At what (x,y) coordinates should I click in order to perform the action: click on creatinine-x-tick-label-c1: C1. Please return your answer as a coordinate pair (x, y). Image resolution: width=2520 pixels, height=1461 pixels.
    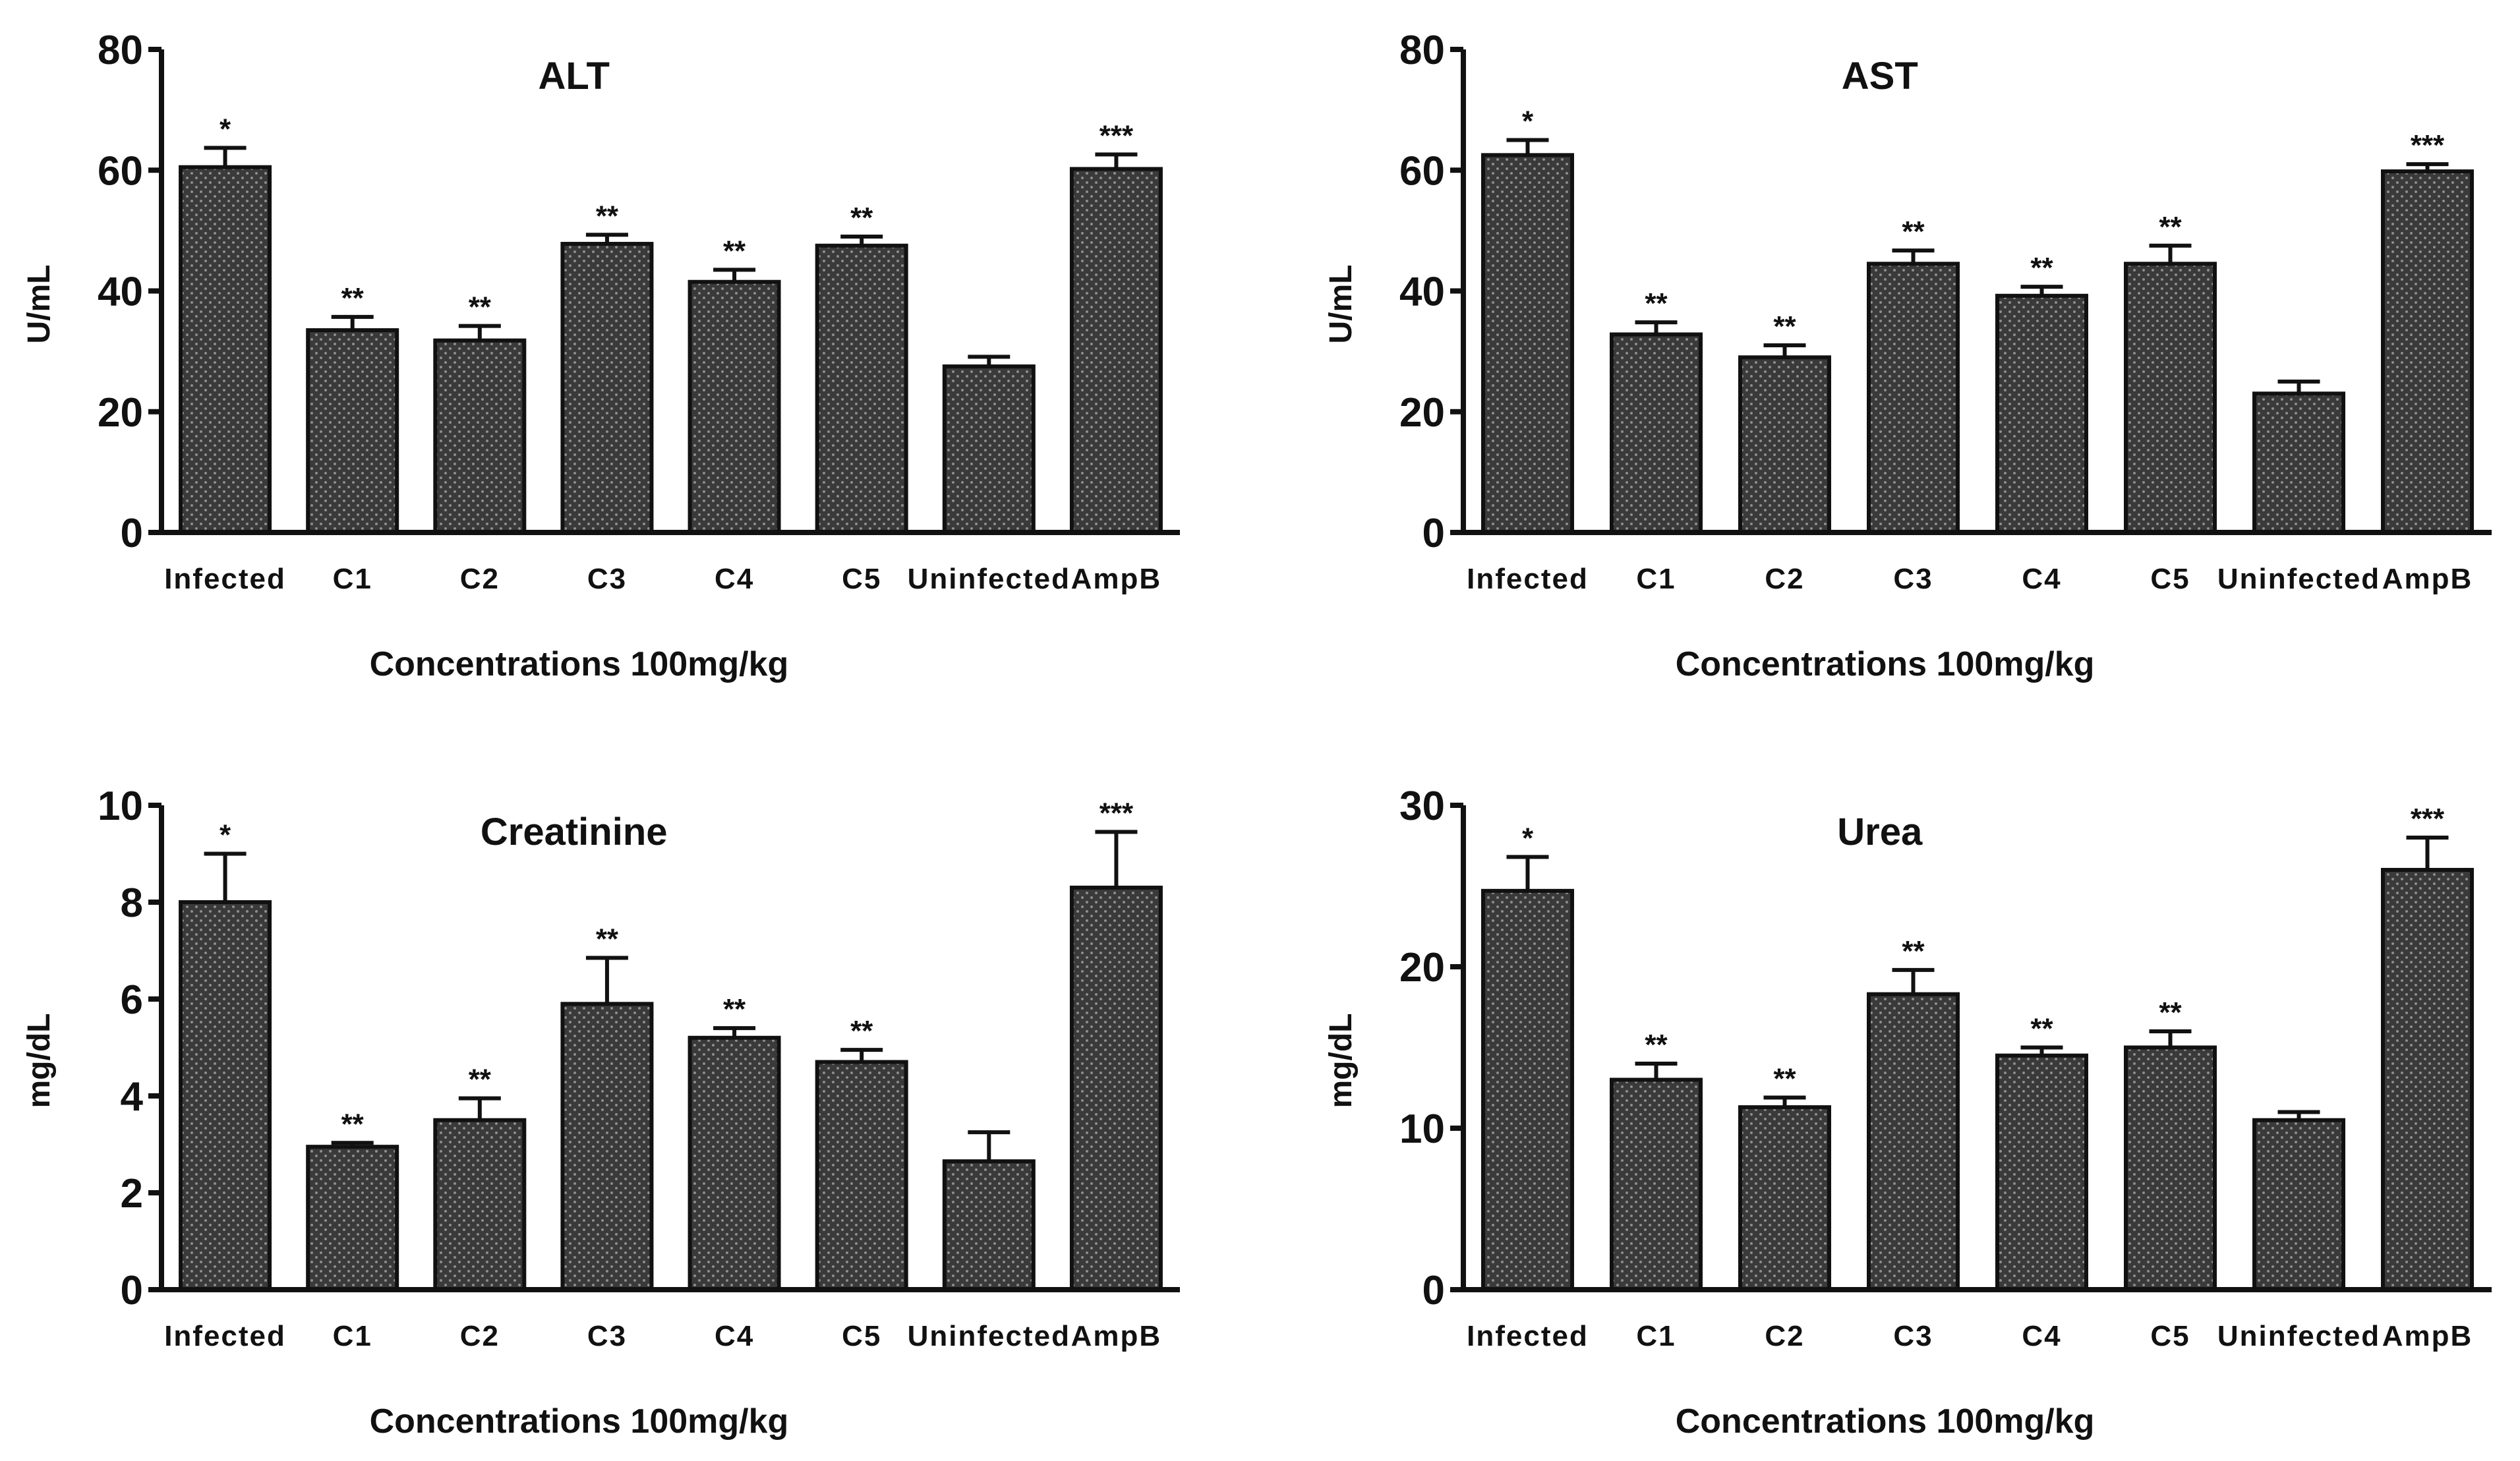
    Looking at the image, I should click on (352, 1336).